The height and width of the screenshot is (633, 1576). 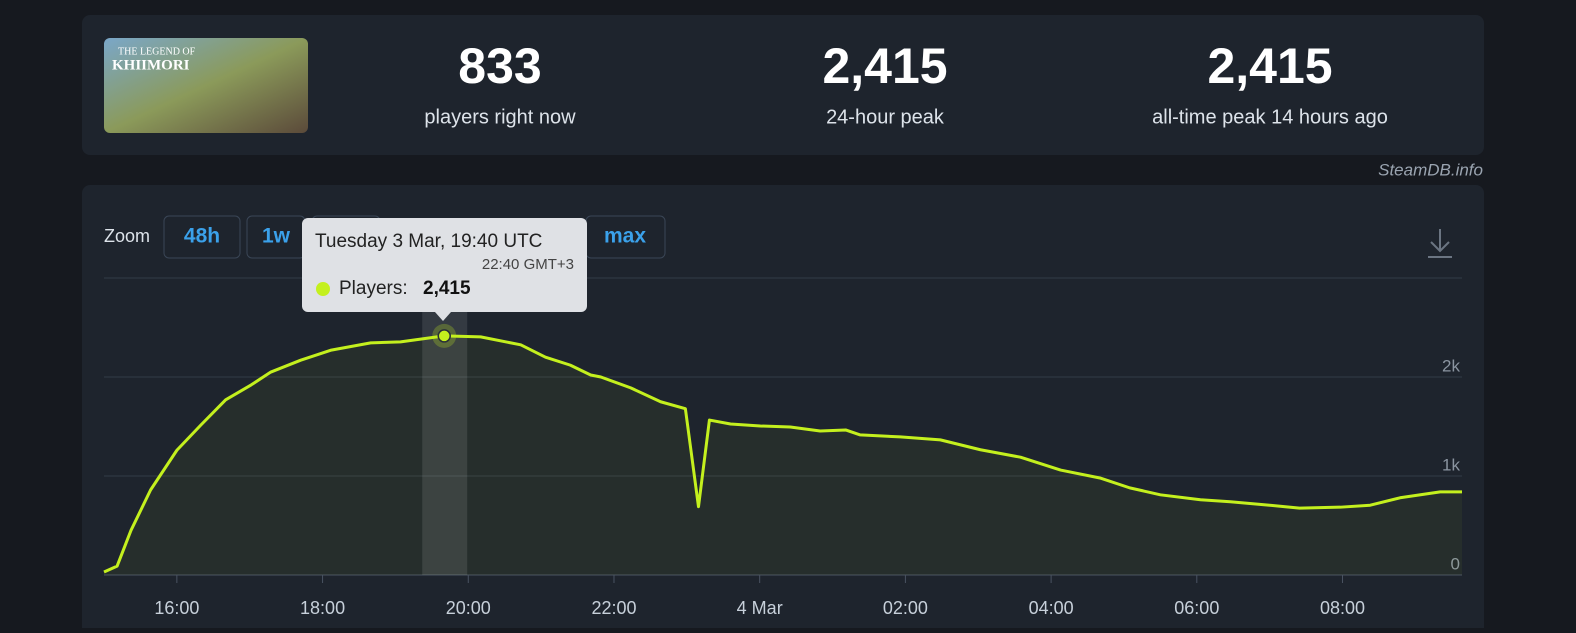 I want to click on x-tick-label: 4 Mar, so click(x=760, y=608).